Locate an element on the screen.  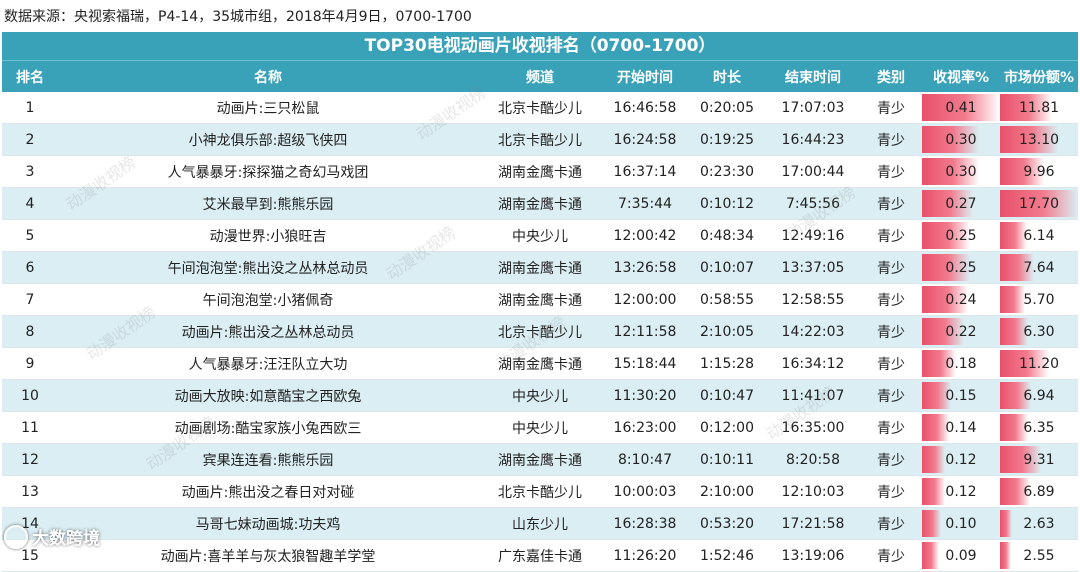
rank-cell: 6 is located at coordinates (30, 267).